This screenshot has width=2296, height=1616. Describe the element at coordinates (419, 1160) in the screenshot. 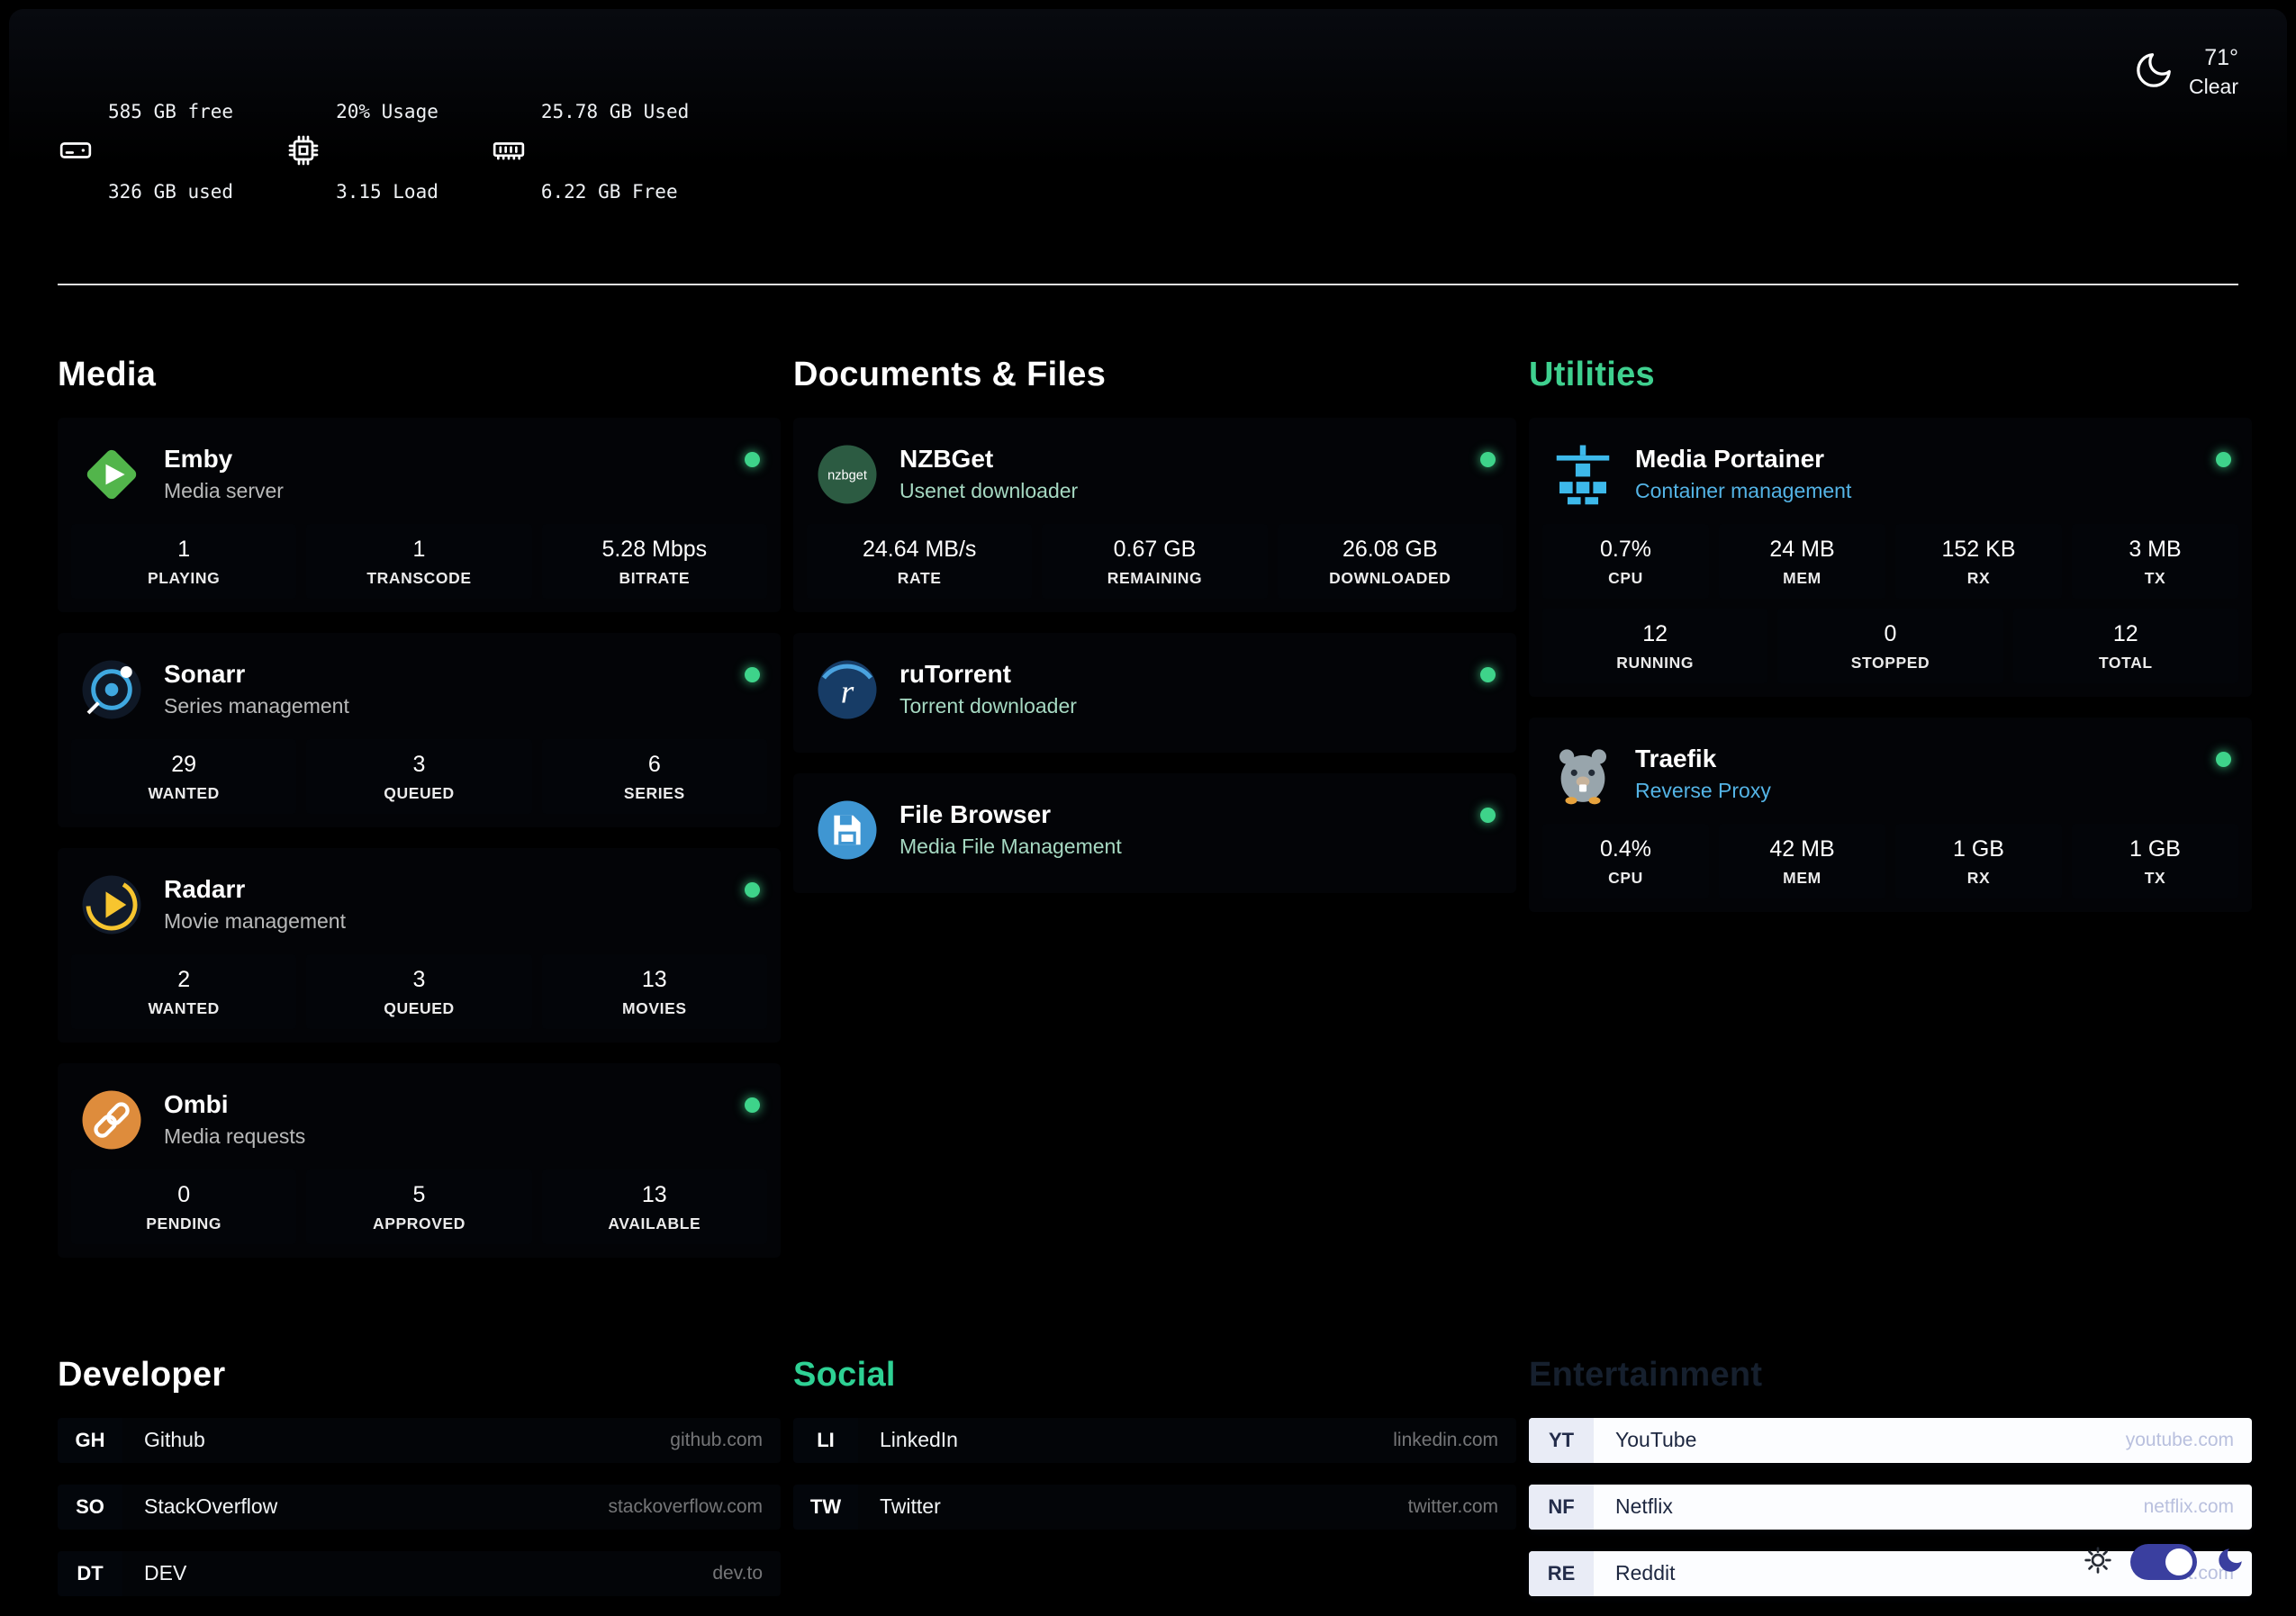

I see `service-card-ombi: Ombi Media requests 0 PENDING 5 APPROVED` at that location.